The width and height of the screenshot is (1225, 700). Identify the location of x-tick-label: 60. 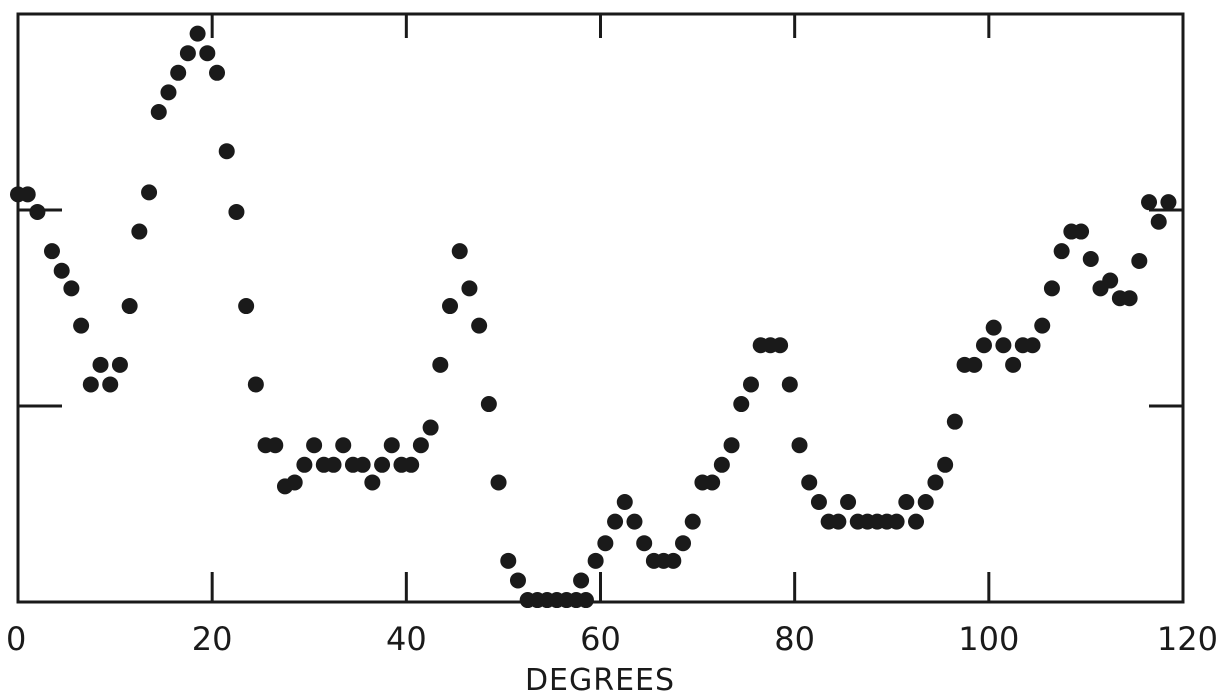
(600, 639).